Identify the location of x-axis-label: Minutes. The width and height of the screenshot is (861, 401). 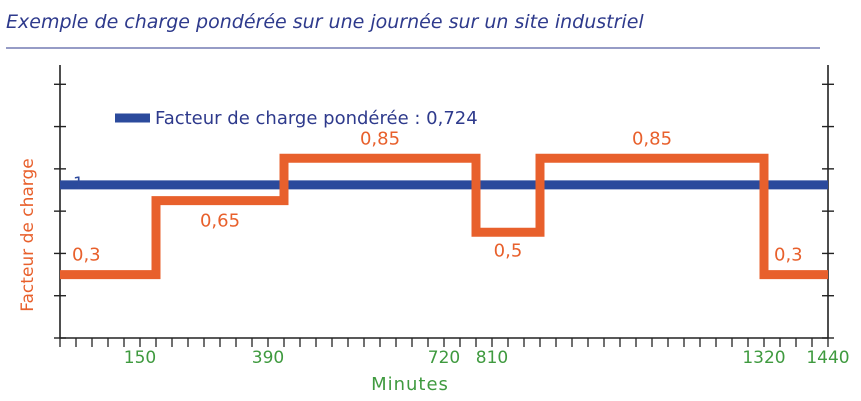
(410, 384).